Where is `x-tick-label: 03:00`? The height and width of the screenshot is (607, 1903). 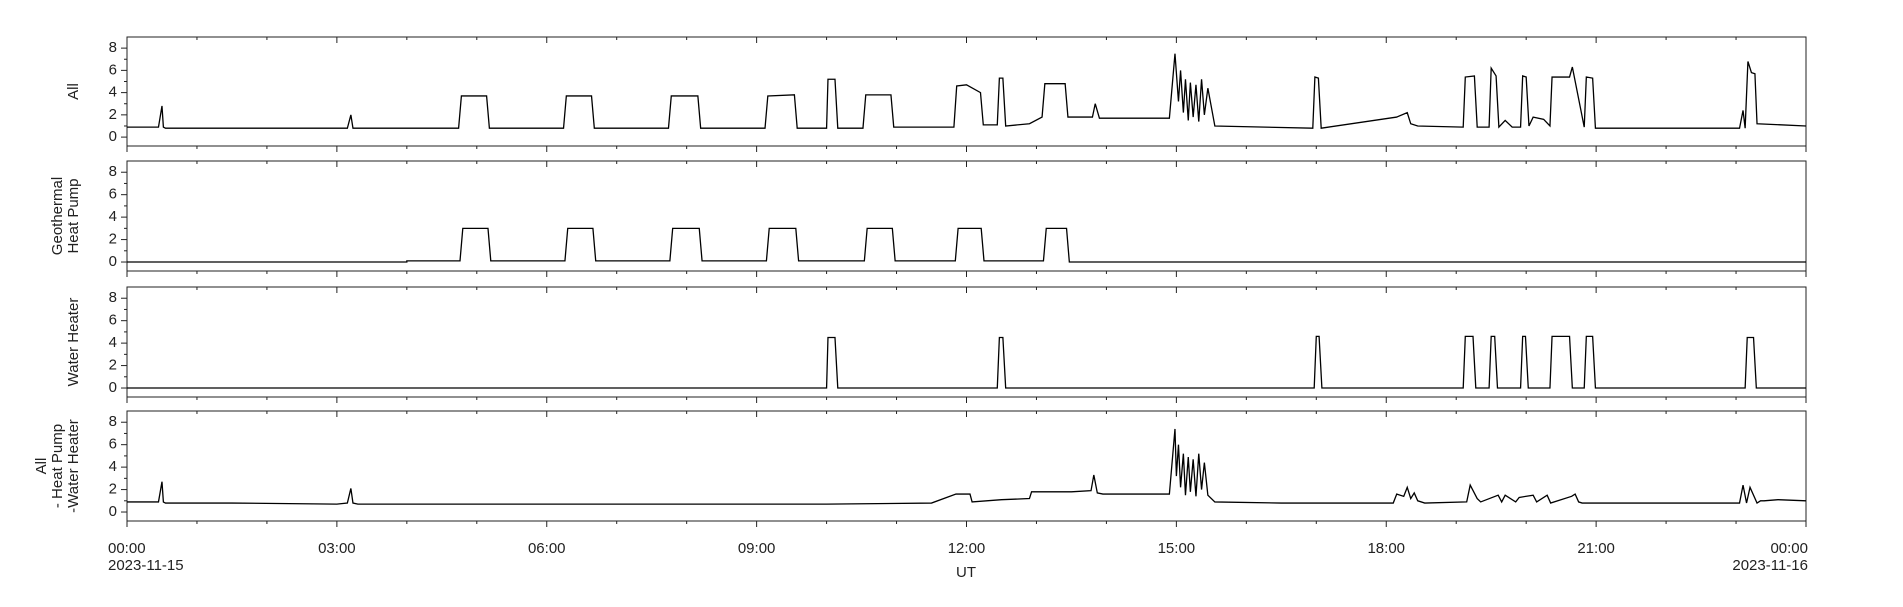 x-tick-label: 03:00 is located at coordinates (337, 548).